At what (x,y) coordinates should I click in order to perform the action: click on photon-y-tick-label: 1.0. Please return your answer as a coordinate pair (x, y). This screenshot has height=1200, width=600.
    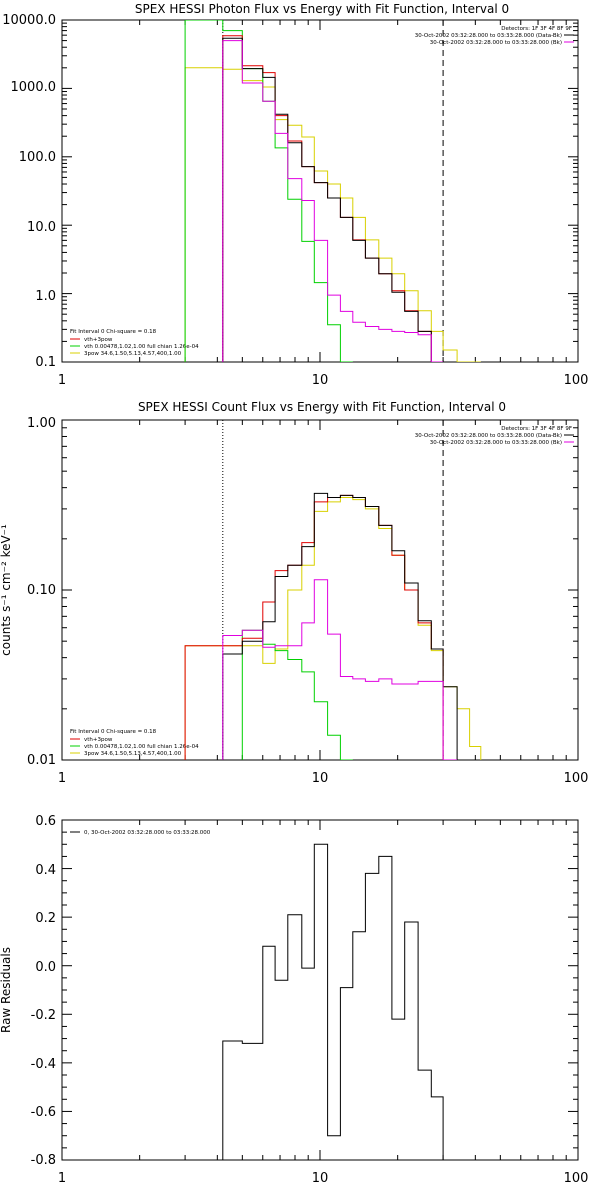
    Looking at the image, I should click on (45, 296).